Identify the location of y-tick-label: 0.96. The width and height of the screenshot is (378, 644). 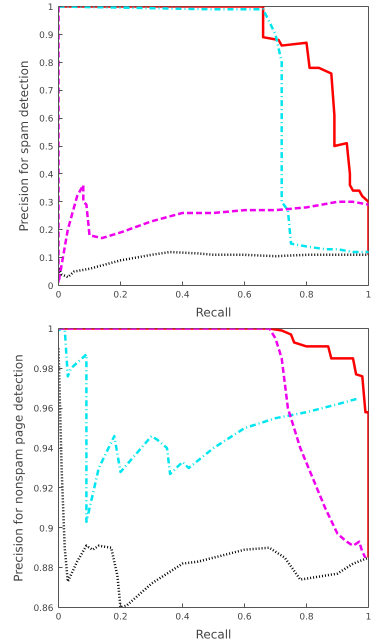
(43, 409).